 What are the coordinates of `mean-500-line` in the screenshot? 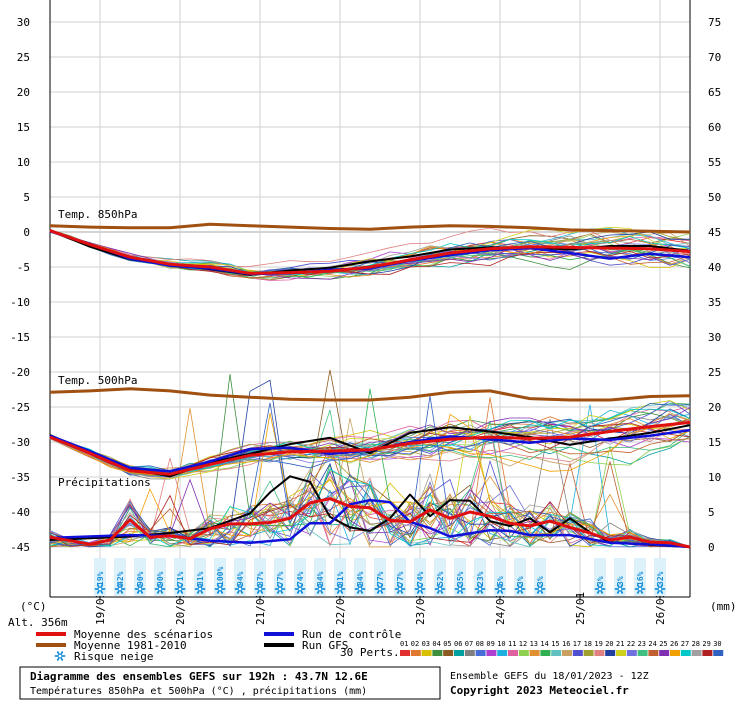 It's located at (370, 448).